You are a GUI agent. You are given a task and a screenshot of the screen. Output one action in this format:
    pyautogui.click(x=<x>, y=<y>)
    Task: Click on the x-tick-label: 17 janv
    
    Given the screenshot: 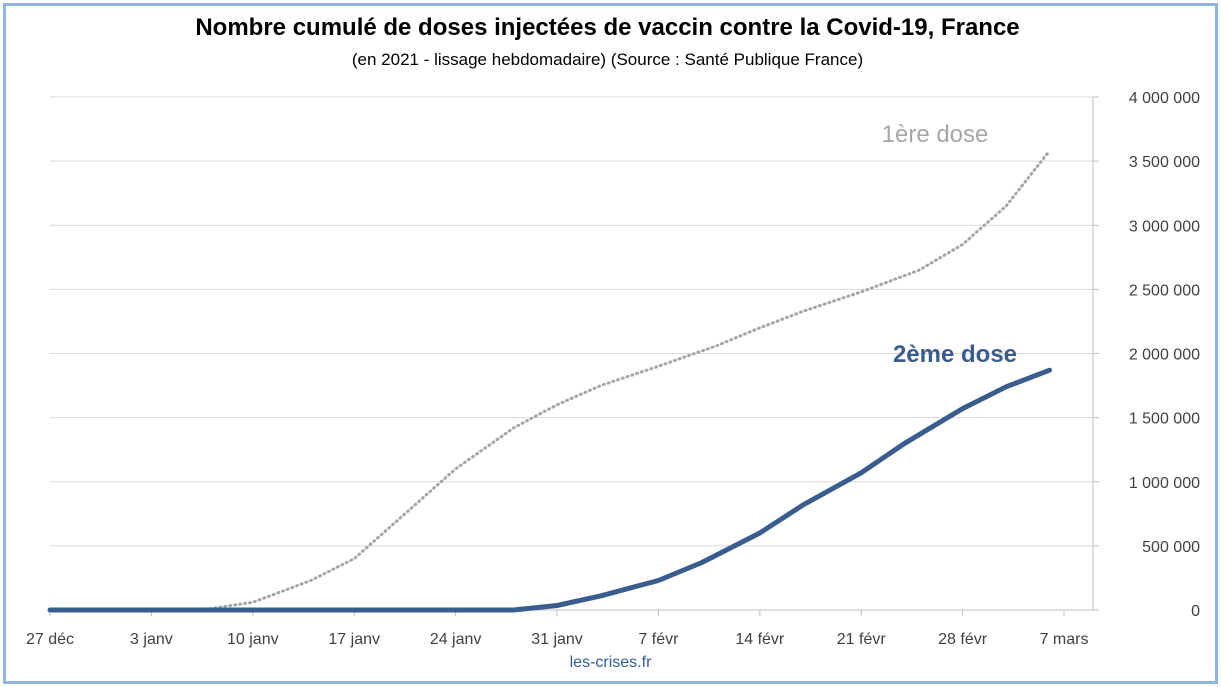 What is the action you would take?
    pyautogui.click(x=354, y=639)
    